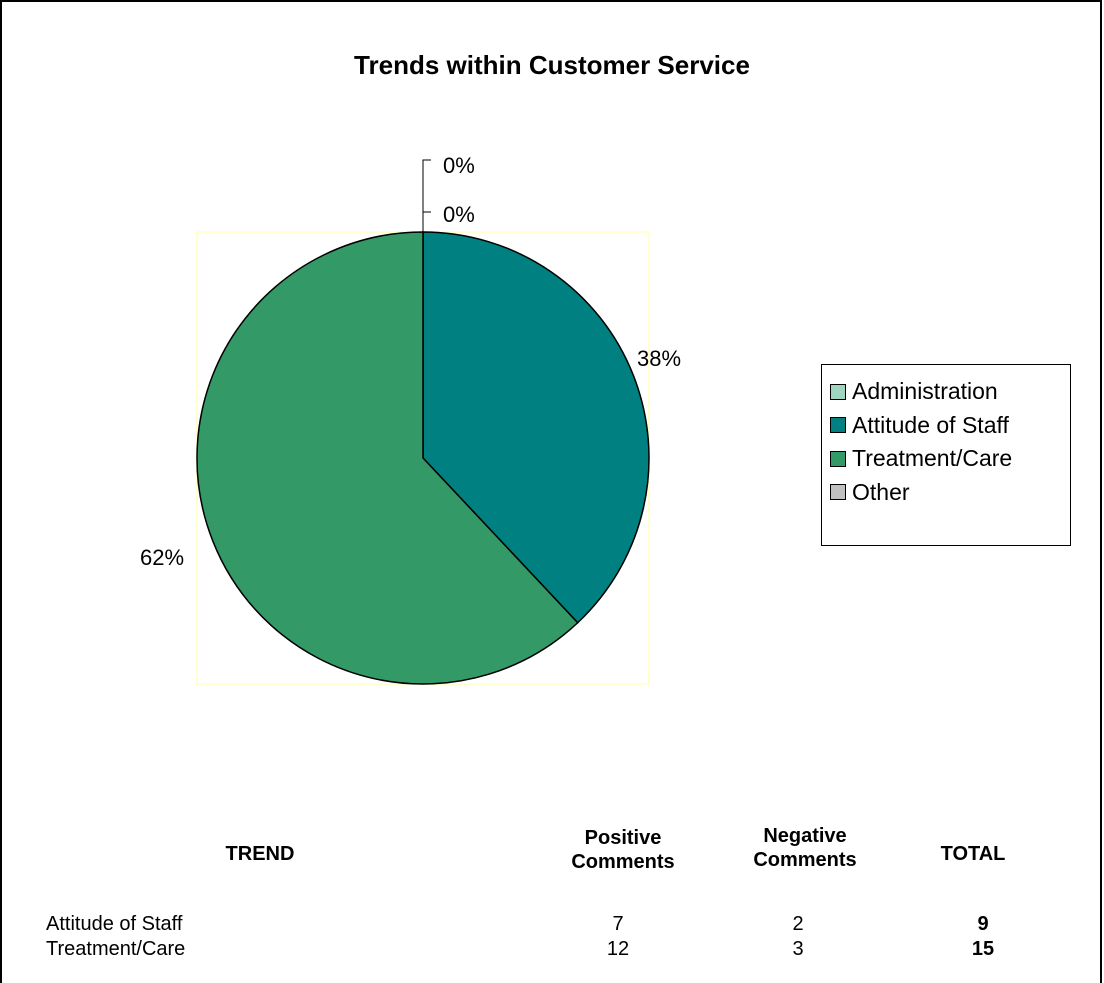 This screenshot has width=1104, height=983. Describe the element at coordinates (552, 65) in the screenshot. I see `chart-title: Trends within Customer Service` at that location.